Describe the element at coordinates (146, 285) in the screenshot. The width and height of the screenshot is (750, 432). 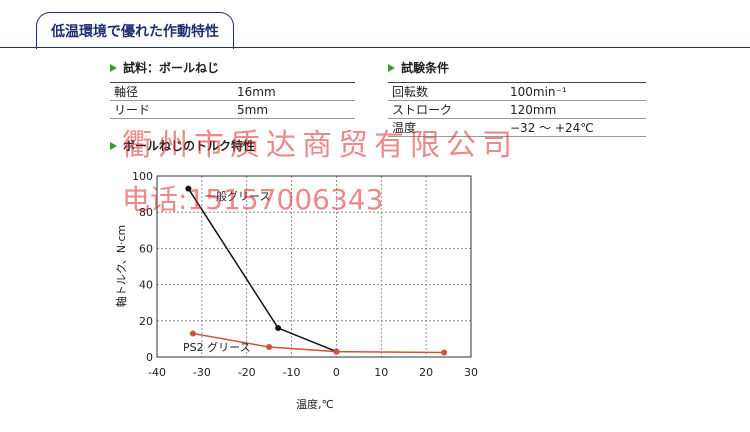
I see `y-tick-label: 40` at that location.